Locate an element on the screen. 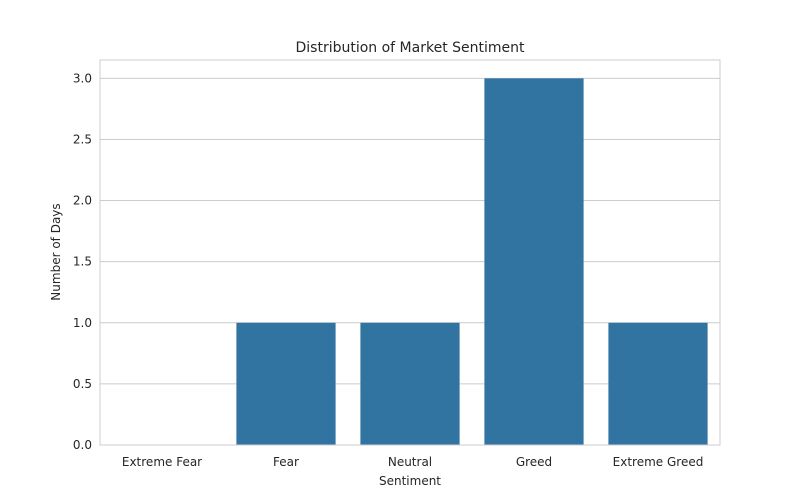  bar-greed is located at coordinates (534, 261).